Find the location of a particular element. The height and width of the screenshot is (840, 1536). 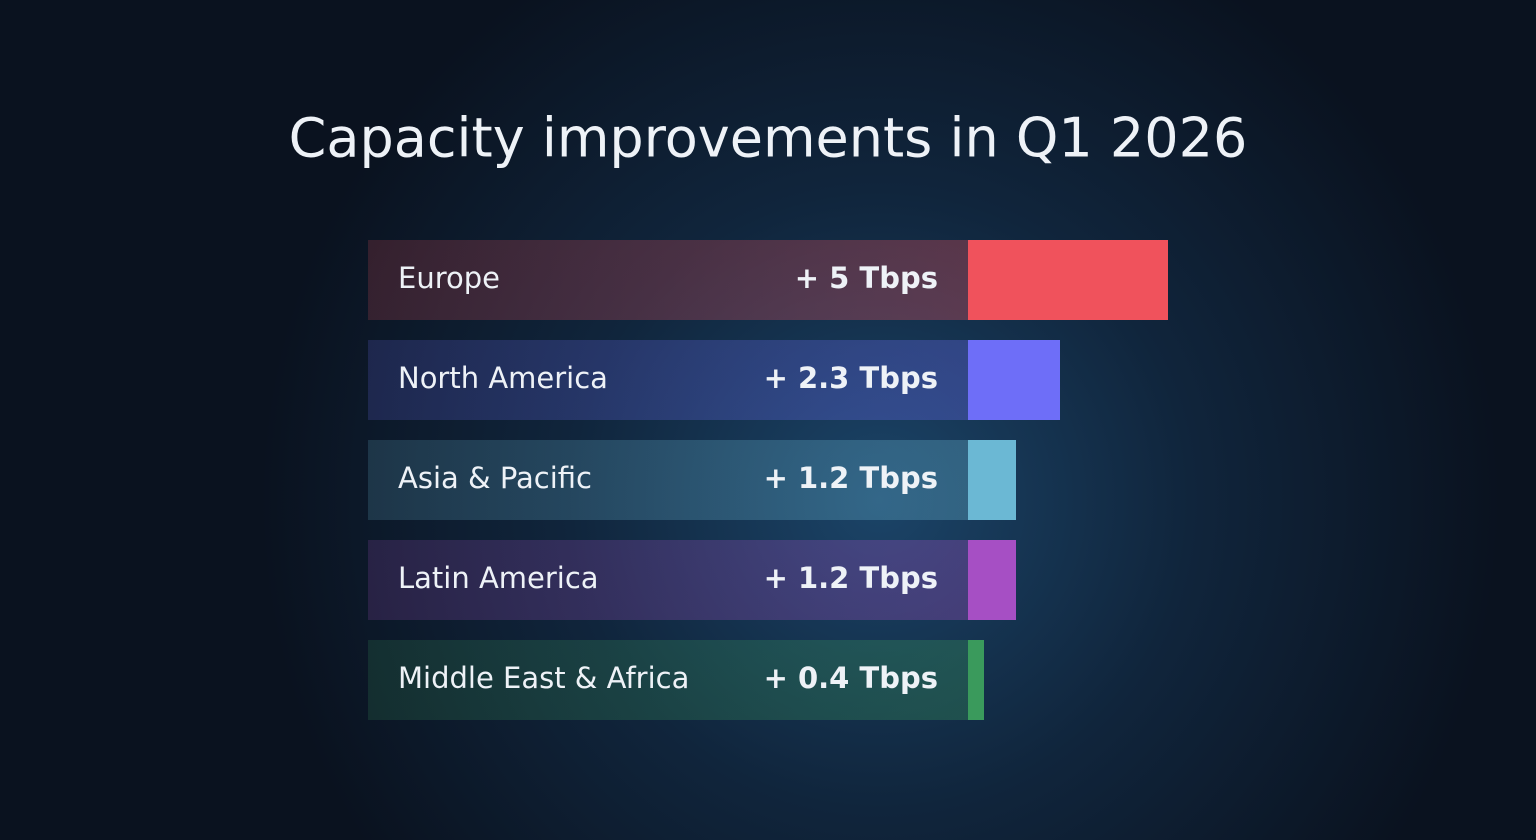

category-label: Middle East & Africa is located at coordinates (543, 678).